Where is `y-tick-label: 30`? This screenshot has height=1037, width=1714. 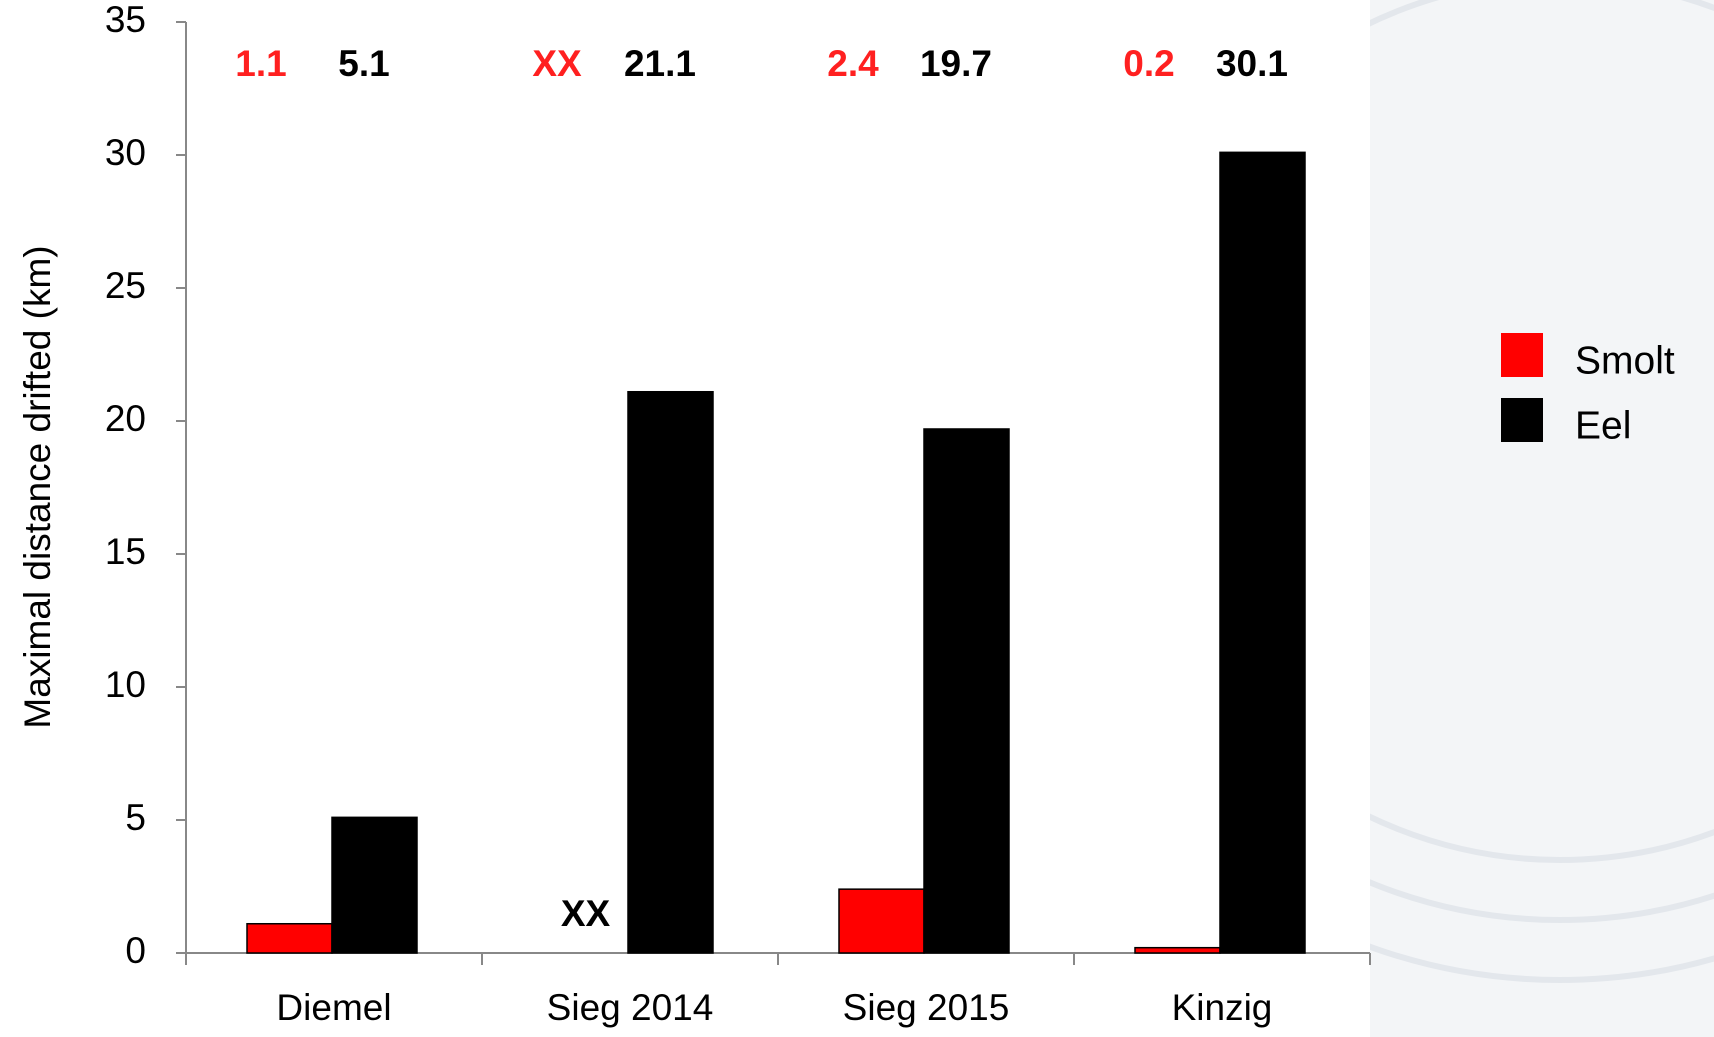 y-tick-label: 30 is located at coordinates (125, 152).